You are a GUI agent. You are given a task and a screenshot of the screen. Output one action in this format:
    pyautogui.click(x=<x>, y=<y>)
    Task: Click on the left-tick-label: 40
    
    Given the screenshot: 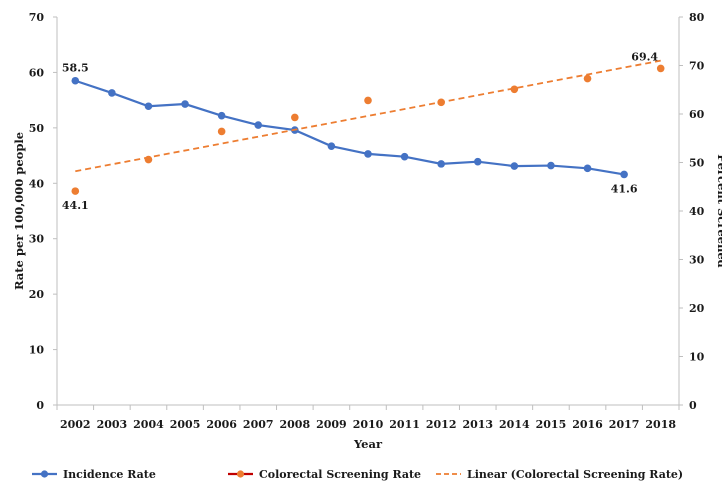 What is the action you would take?
    pyautogui.click(x=37, y=183)
    